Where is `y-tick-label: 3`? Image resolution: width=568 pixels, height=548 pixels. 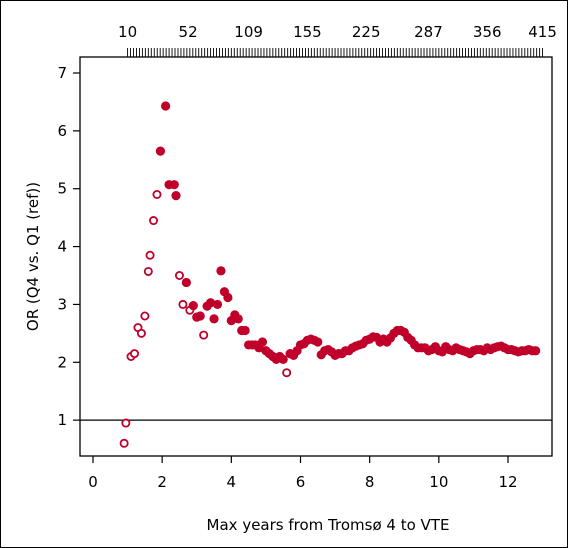 y-tick-label: 3 is located at coordinates (62, 304).